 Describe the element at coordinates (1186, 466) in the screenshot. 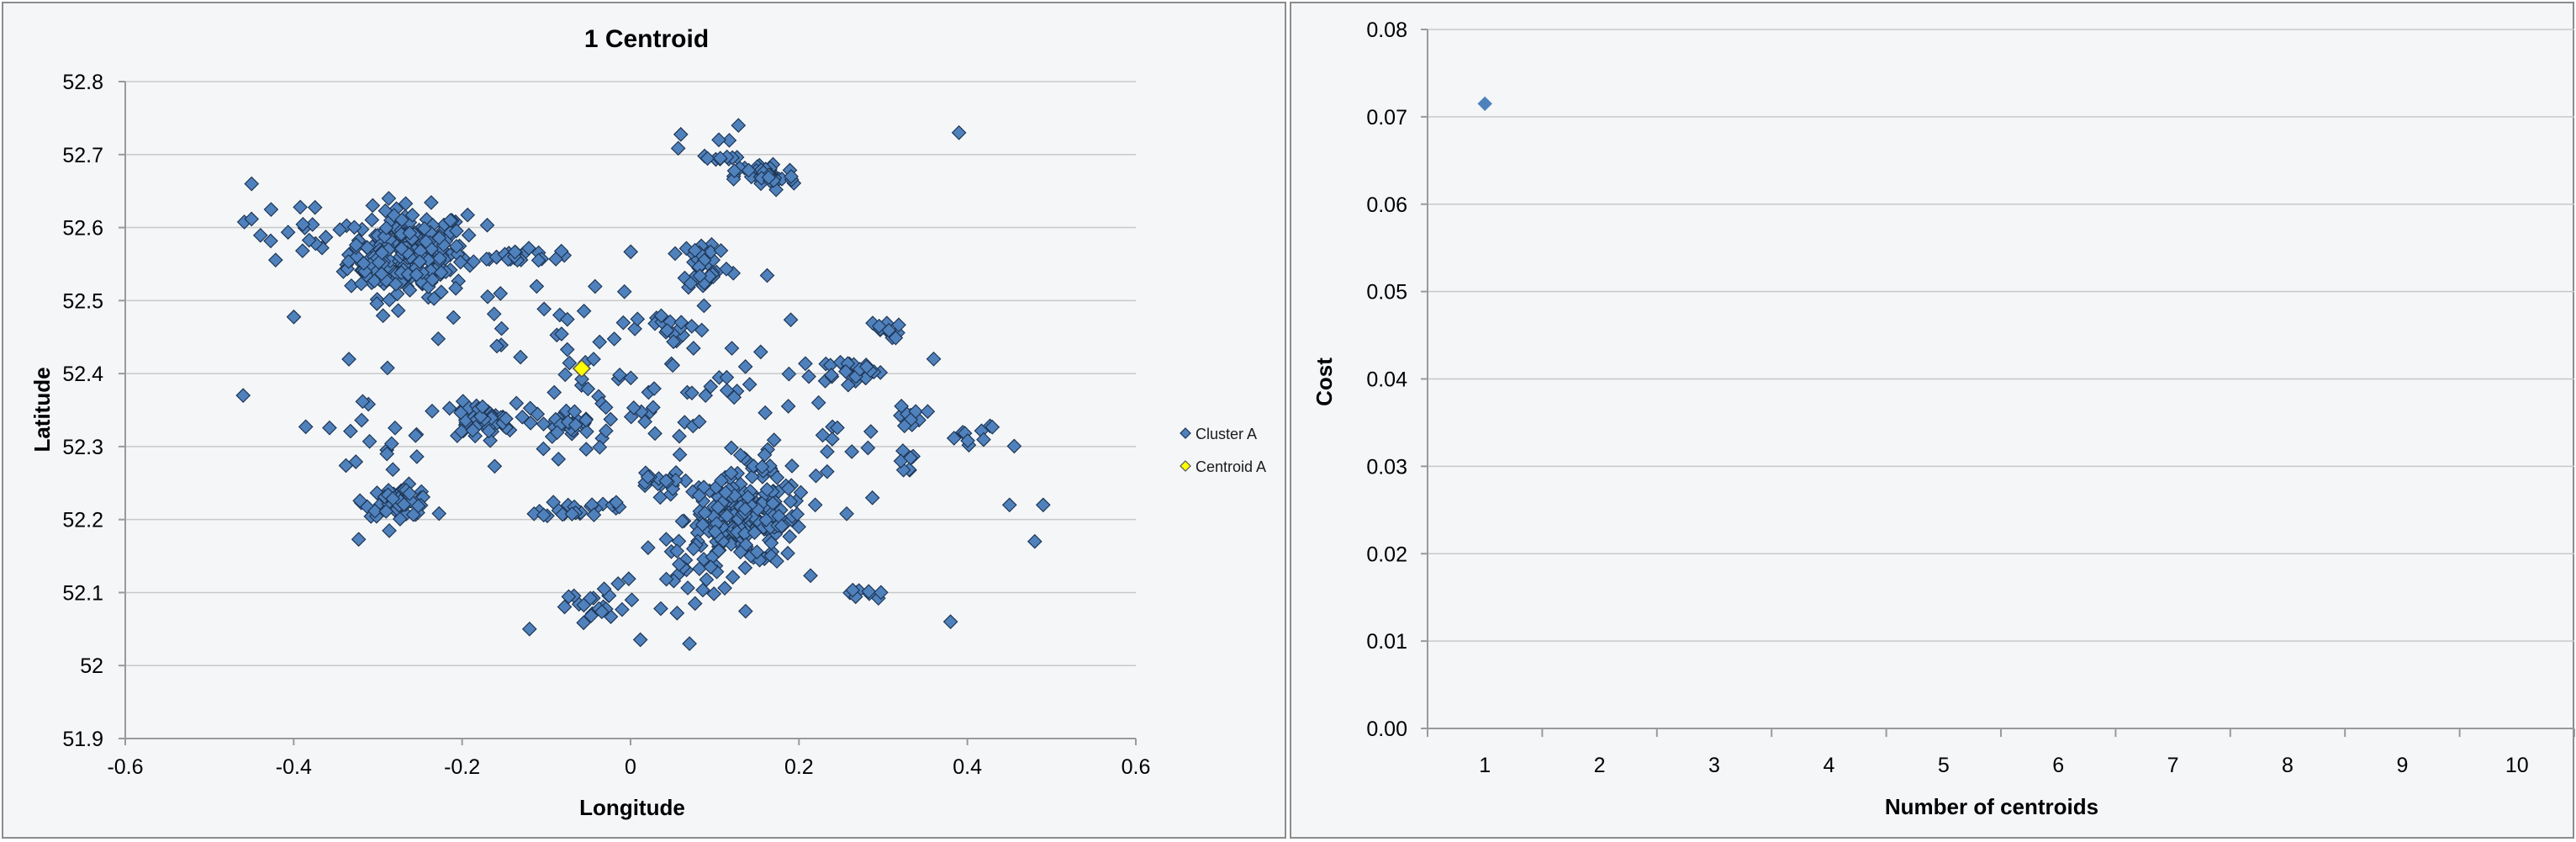

I see `legend-marker-centroid-a` at that location.